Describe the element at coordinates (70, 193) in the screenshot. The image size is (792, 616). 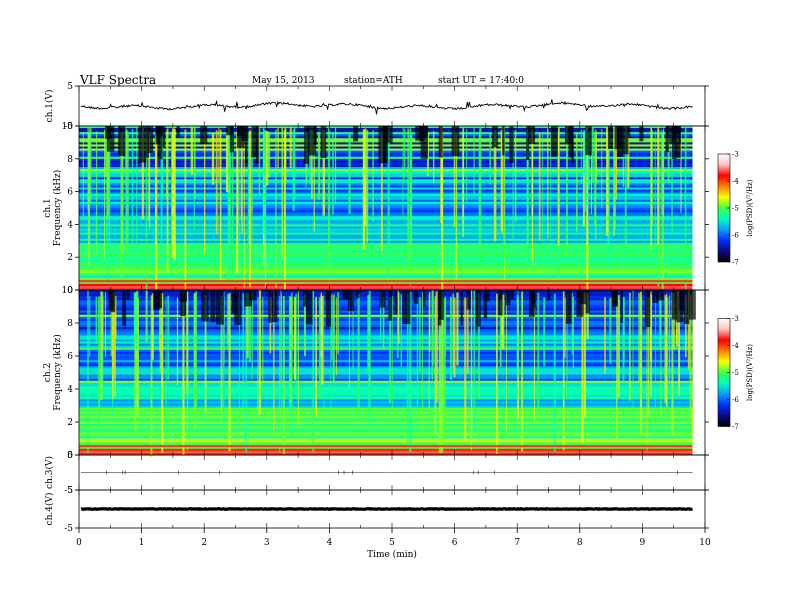
I see `y-tick-label: 6` at that location.